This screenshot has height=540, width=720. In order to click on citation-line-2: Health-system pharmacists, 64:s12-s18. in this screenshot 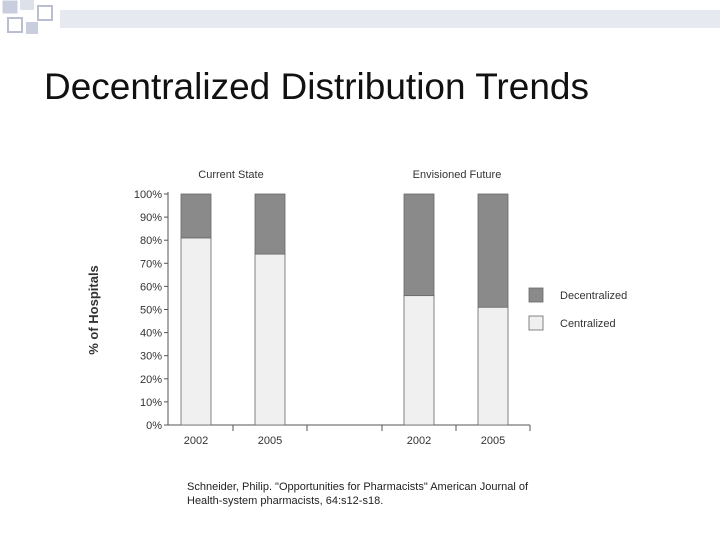, I will do `click(285, 501)`.